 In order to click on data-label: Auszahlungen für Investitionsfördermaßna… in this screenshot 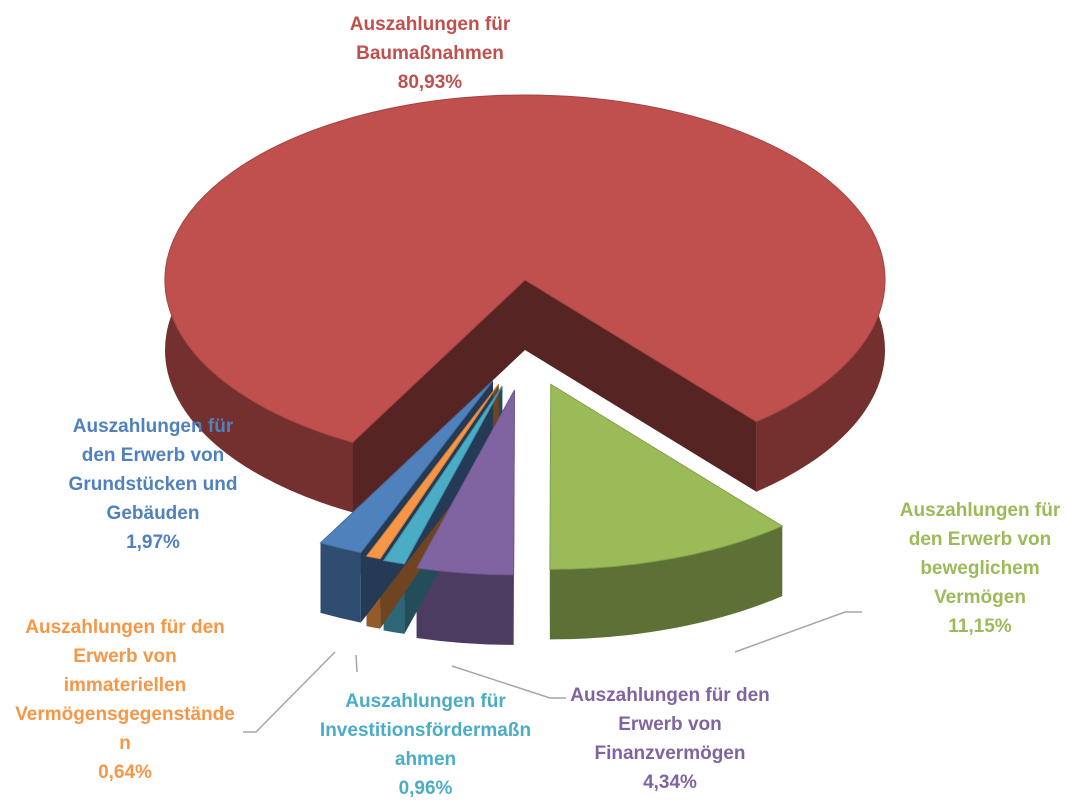, I will do `click(425, 745)`.